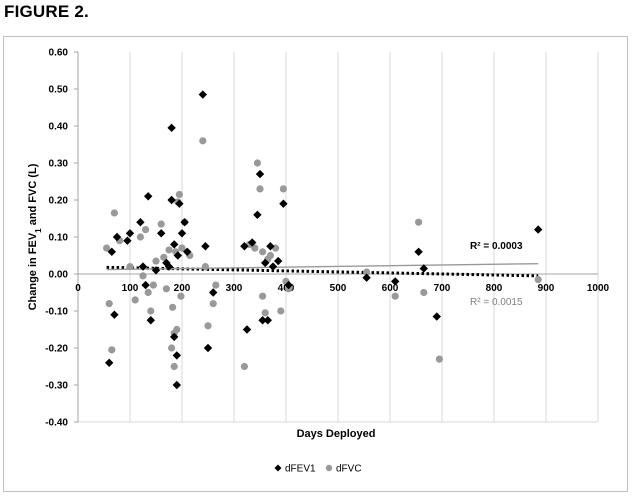 This screenshot has height=497, width=633. What do you see at coordinates (494, 288) in the screenshot?
I see `x-tick-label: 800` at bounding box center [494, 288].